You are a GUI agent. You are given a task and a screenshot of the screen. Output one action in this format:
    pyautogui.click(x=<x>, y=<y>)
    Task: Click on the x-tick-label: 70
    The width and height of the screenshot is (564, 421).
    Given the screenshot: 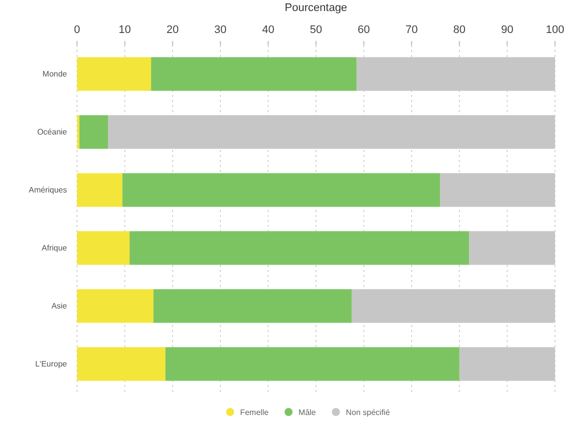 What is the action you would take?
    pyautogui.click(x=411, y=30)
    